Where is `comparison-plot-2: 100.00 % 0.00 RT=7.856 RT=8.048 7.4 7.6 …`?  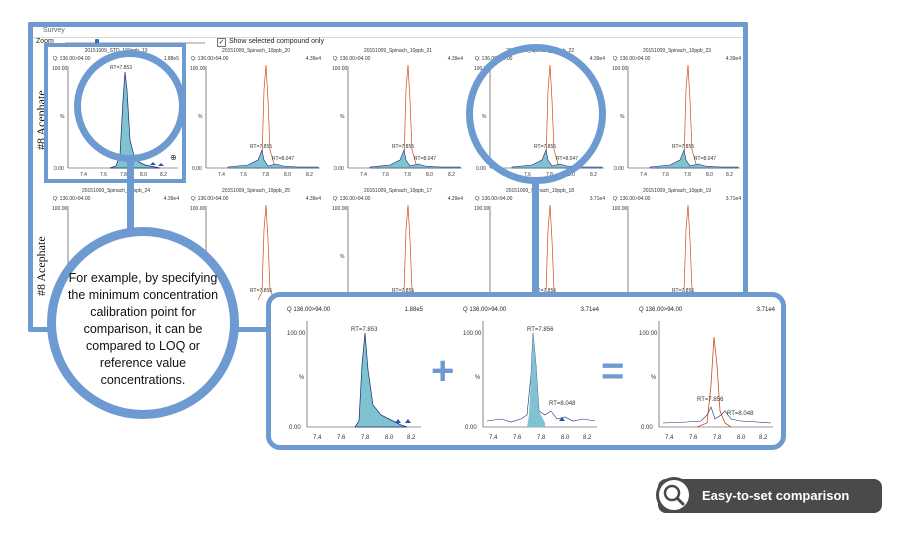
comparison-plot-2: 100.00 % 0.00 RT=7.856 RT=8.048 7.4 7.6 … is located at coordinates (530, 381).